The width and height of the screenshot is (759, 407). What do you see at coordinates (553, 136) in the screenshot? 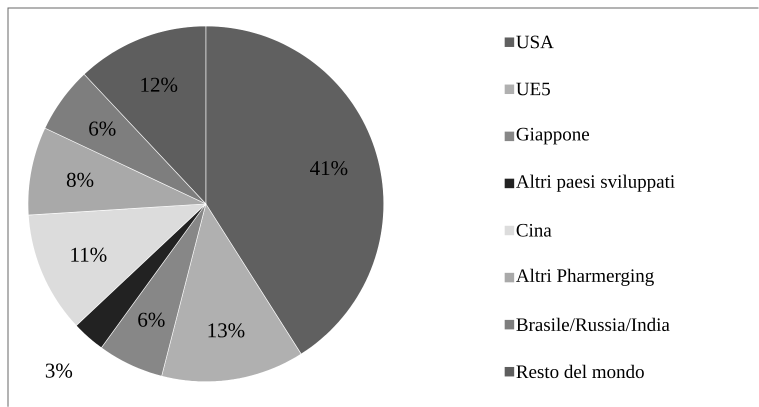
I see `legend-label: Giappone` at bounding box center [553, 136].